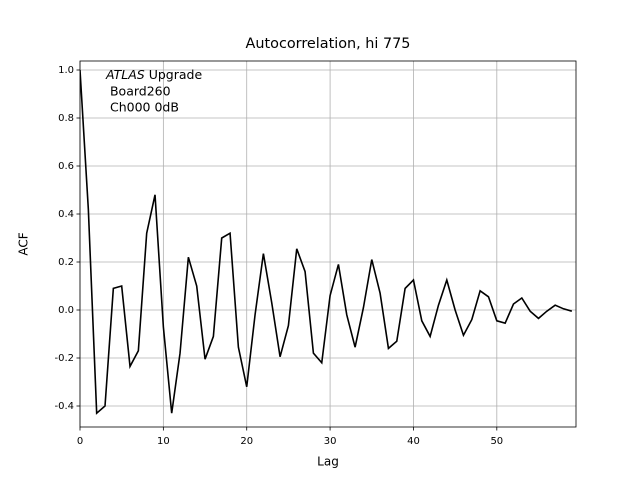 This screenshot has width=640, height=480. I want to click on annotation: ATLAS Upgrade Board260 Ch000 0dB, so click(153, 91).